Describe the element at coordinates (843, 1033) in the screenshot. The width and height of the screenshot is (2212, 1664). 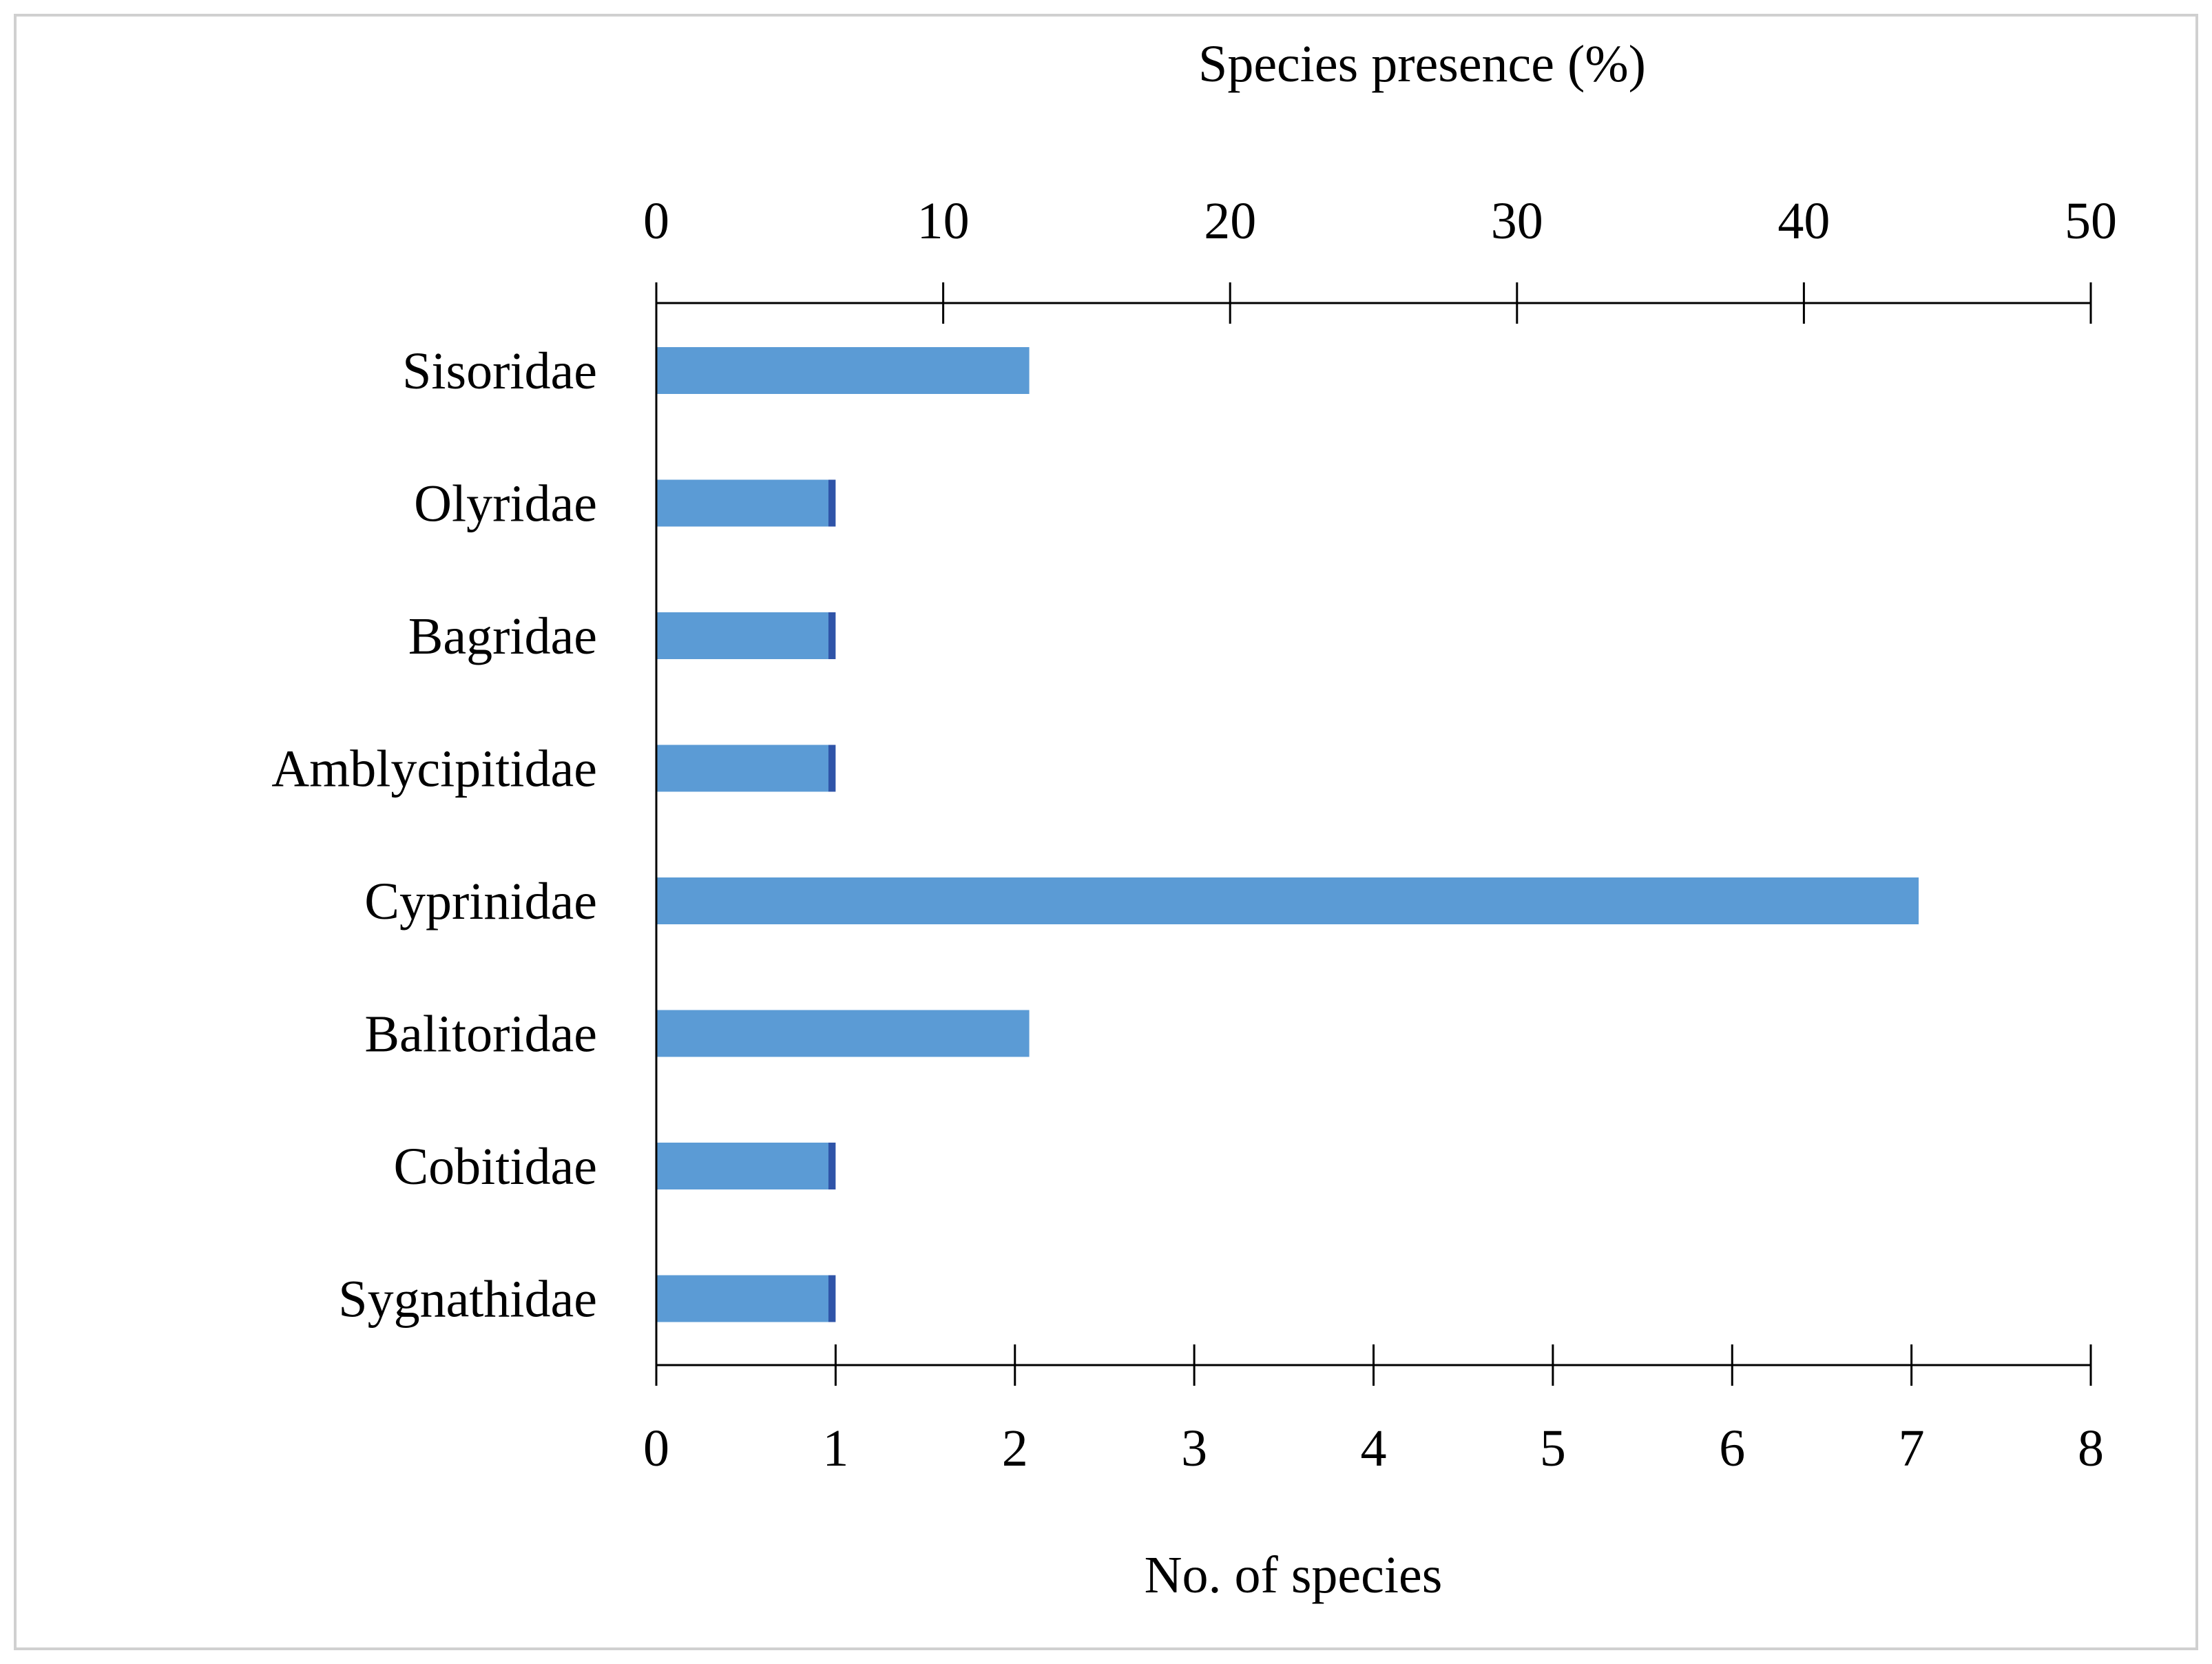
I see `percent-bar-balitoridae` at that location.